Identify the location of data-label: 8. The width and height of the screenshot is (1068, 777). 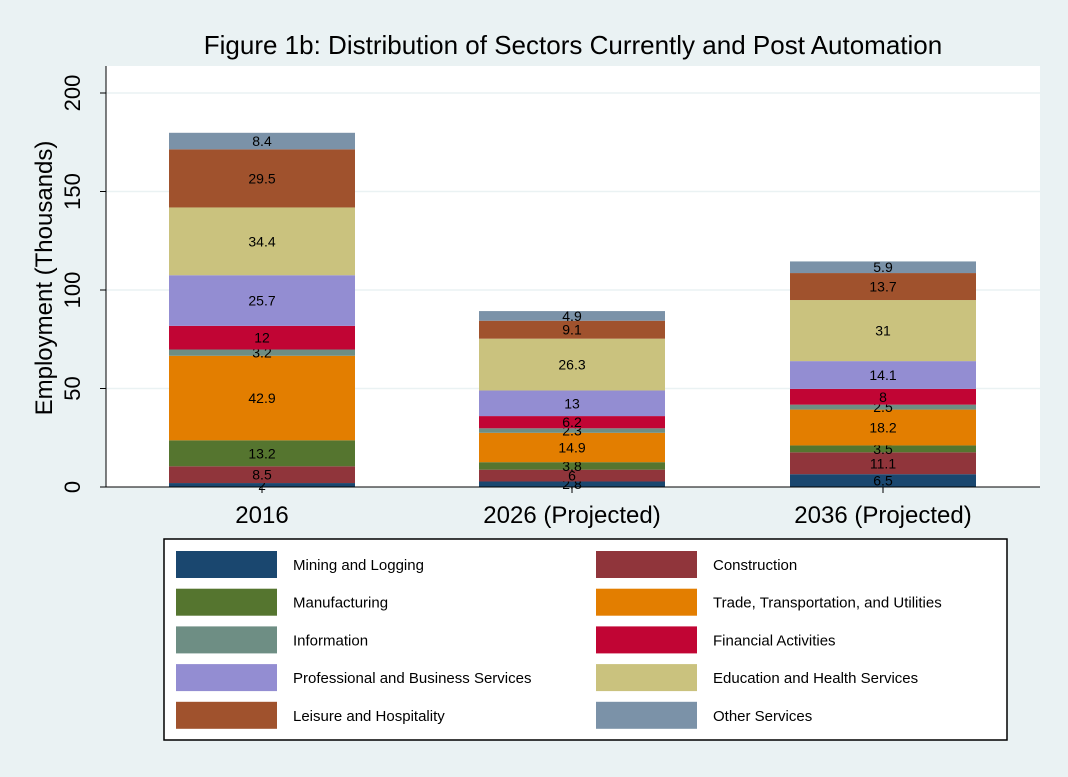
(883, 397).